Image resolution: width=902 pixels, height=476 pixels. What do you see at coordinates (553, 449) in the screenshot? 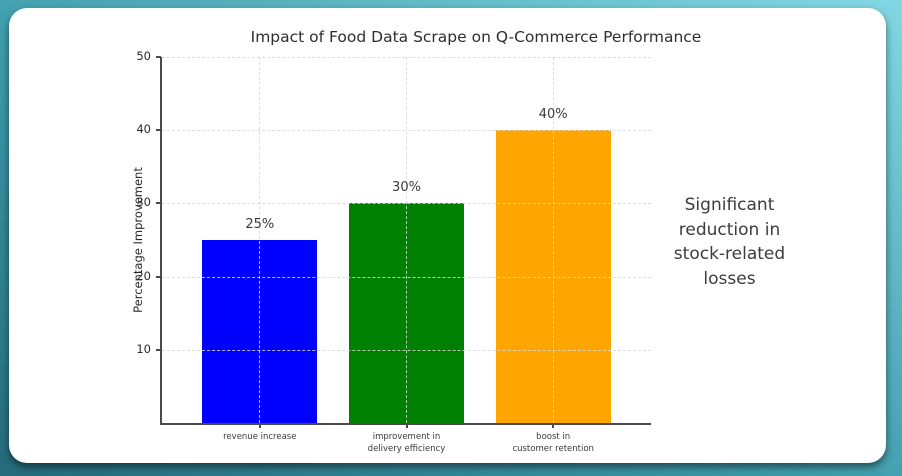
I see `x-tick-label-line: customer retention` at bounding box center [553, 449].